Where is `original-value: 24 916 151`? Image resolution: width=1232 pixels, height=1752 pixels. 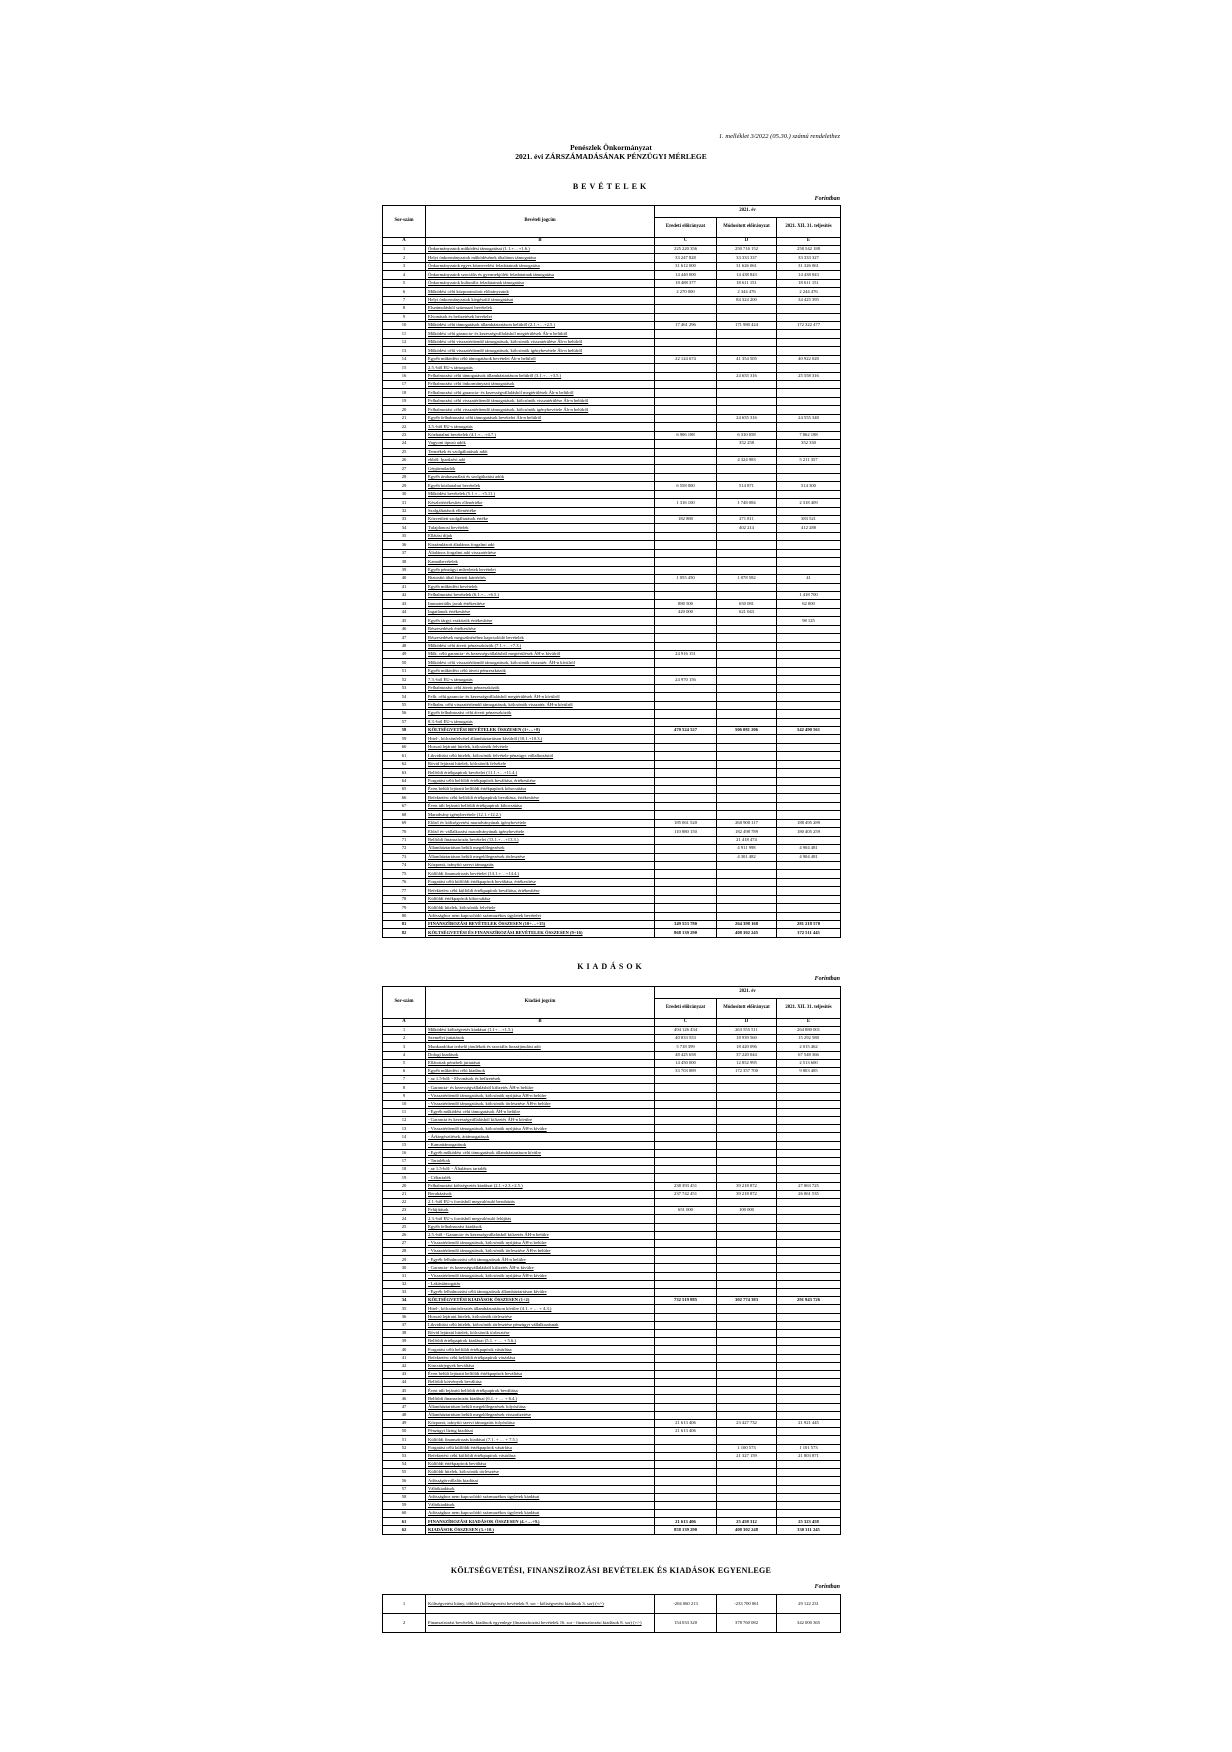
original-value: 24 916 151 is located at coordinates (685, 654).